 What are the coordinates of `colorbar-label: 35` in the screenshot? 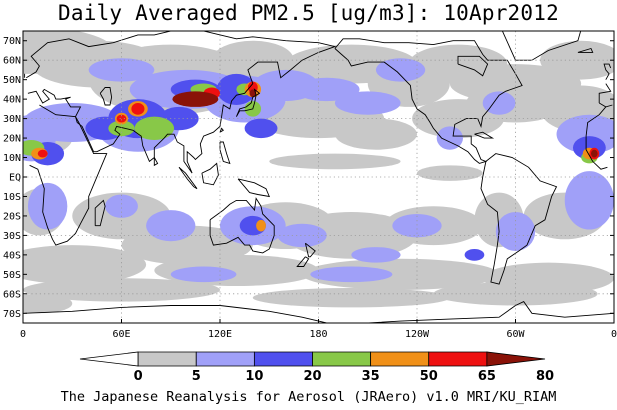 It's located at (371, 376).